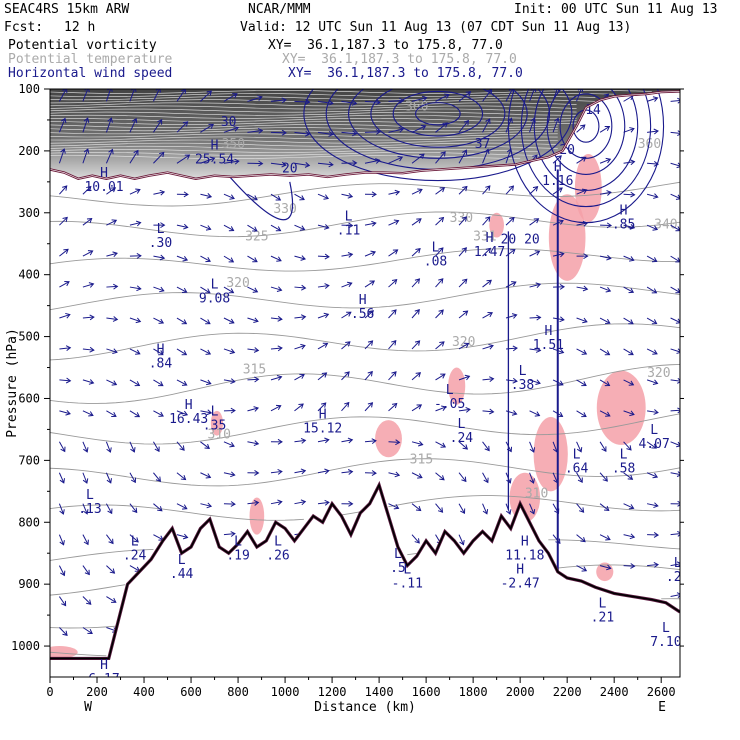 This screenshot has height=740, width=740. I want to click on x-axis-label: Distance (km), so click(365, 707).